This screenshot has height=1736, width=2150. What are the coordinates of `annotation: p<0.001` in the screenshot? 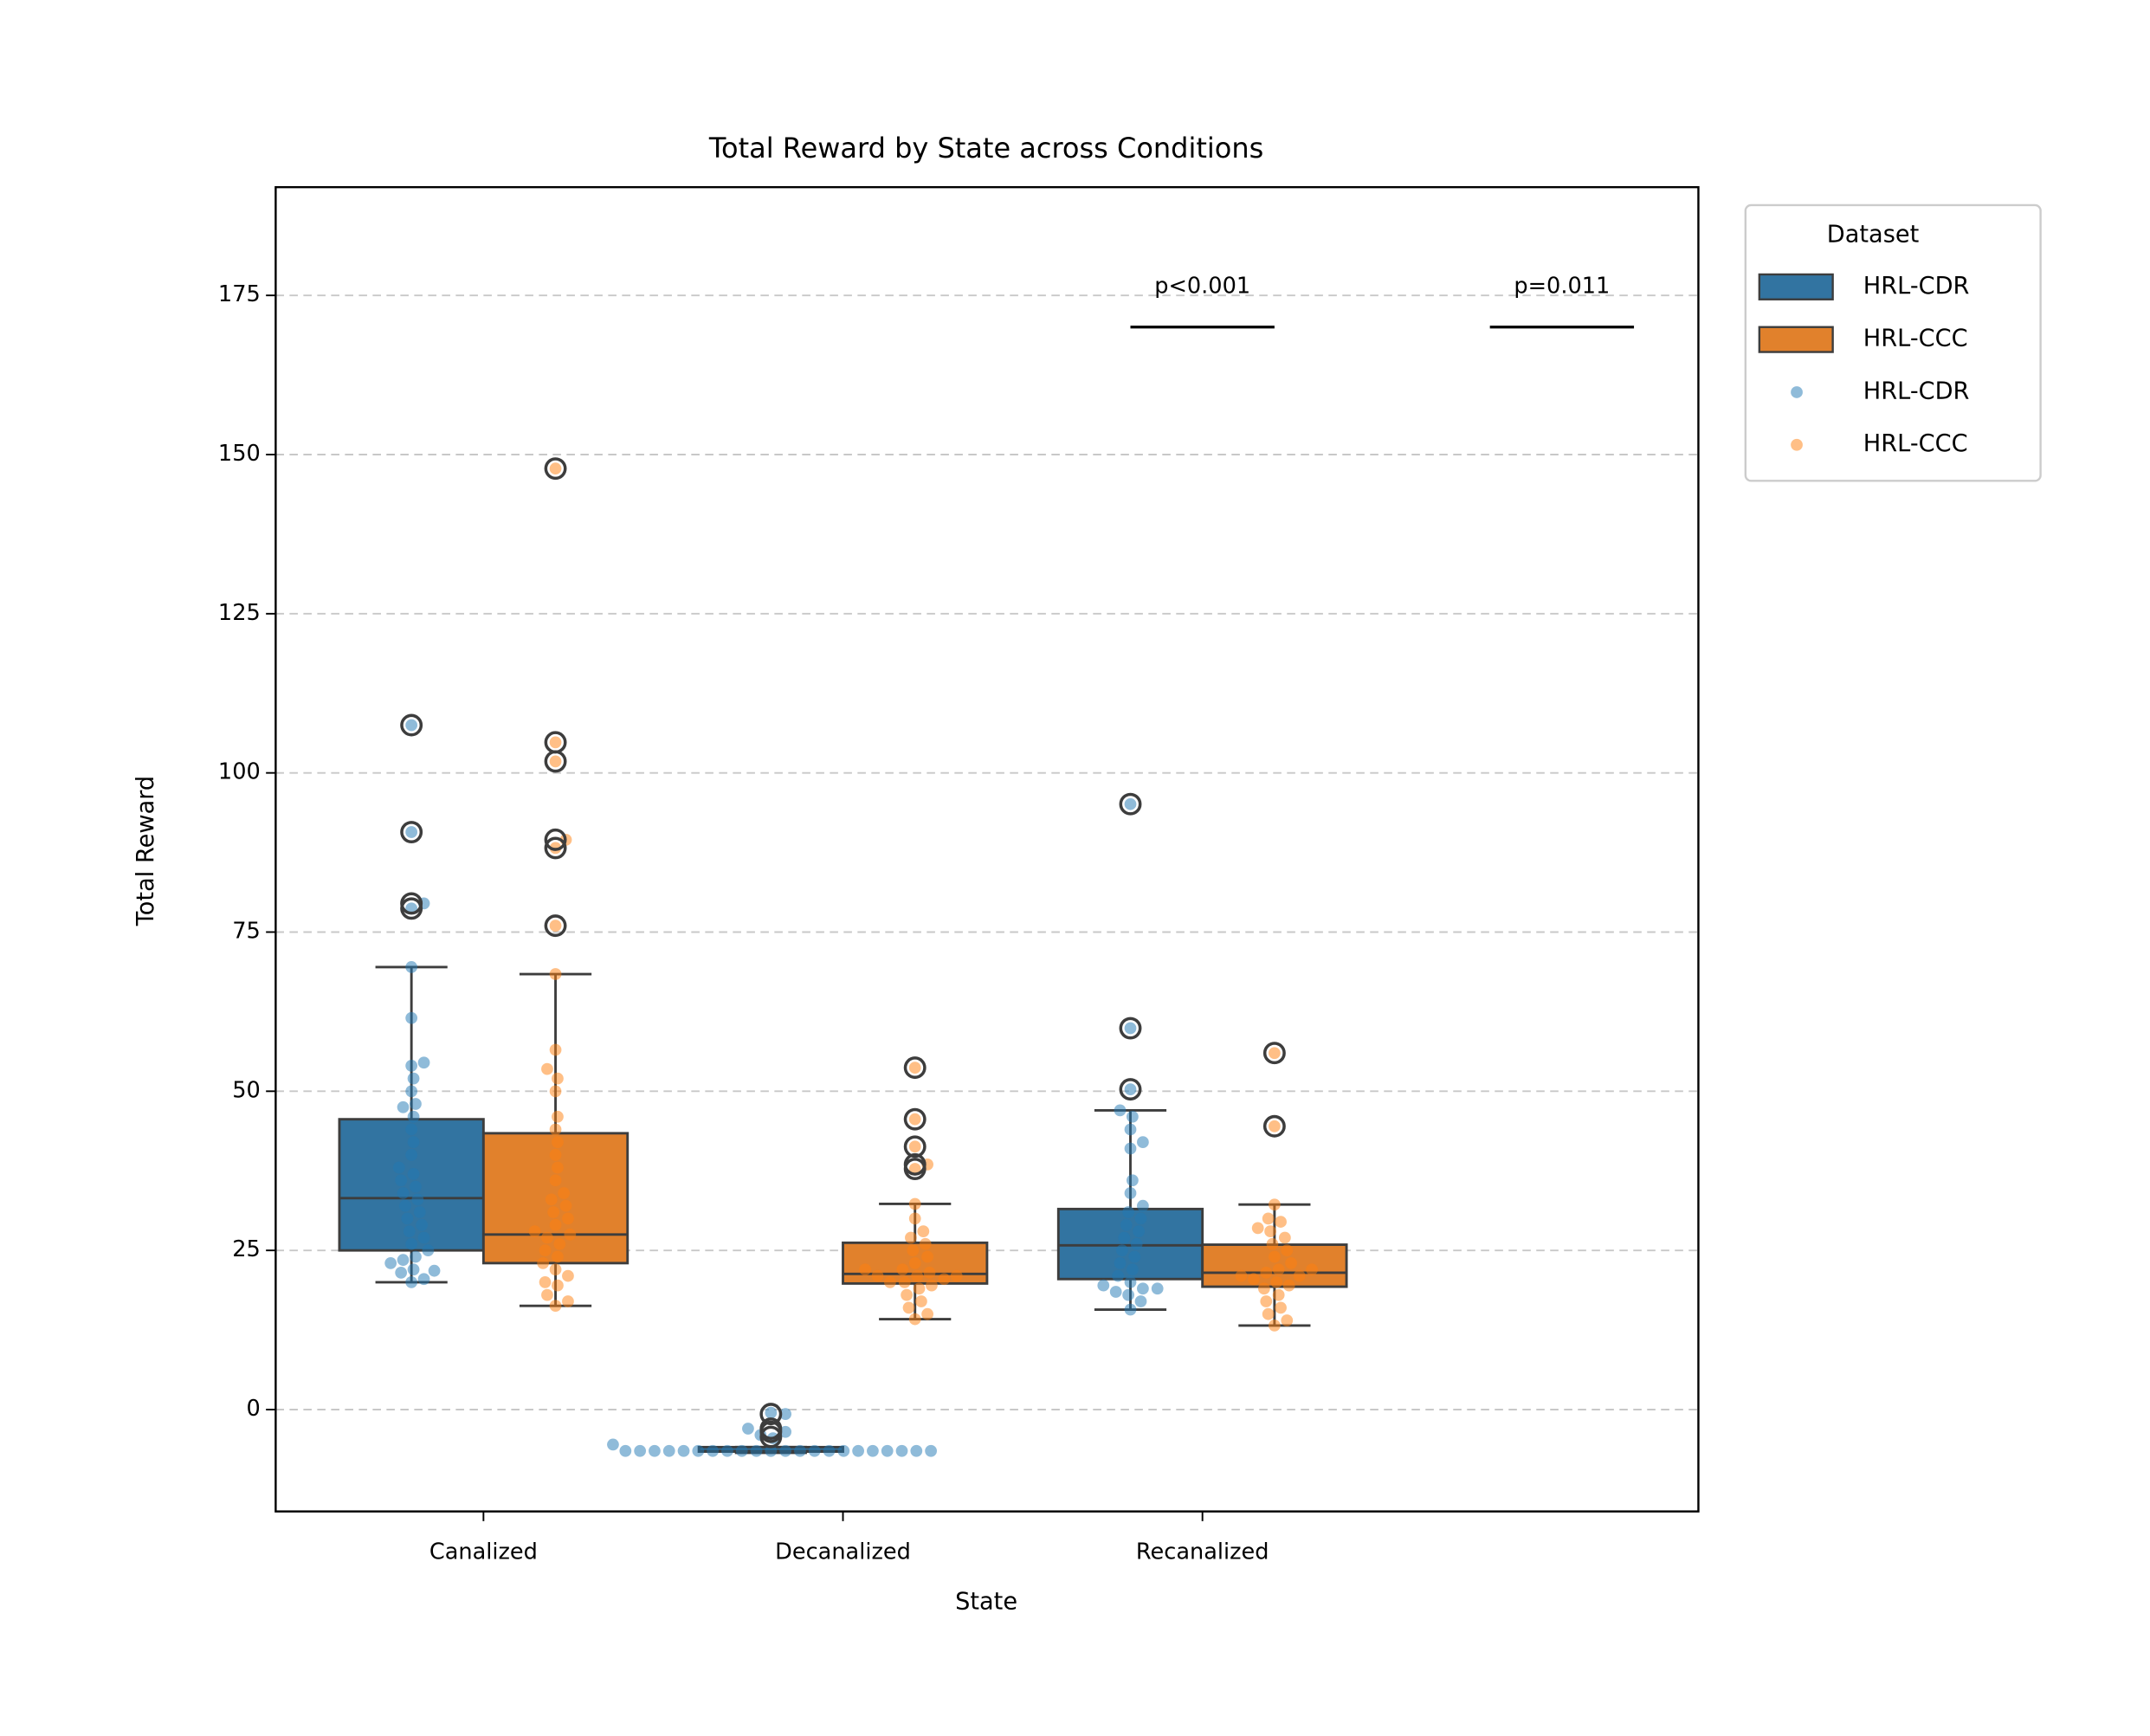 It's located at (1202, 286).